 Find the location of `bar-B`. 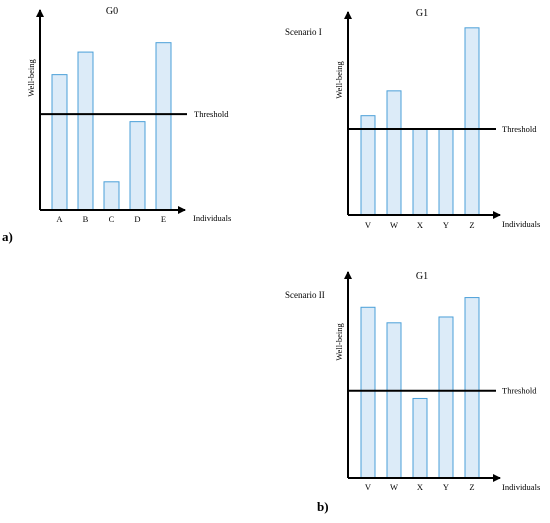

bar-B is located at coordinates (85, 131).